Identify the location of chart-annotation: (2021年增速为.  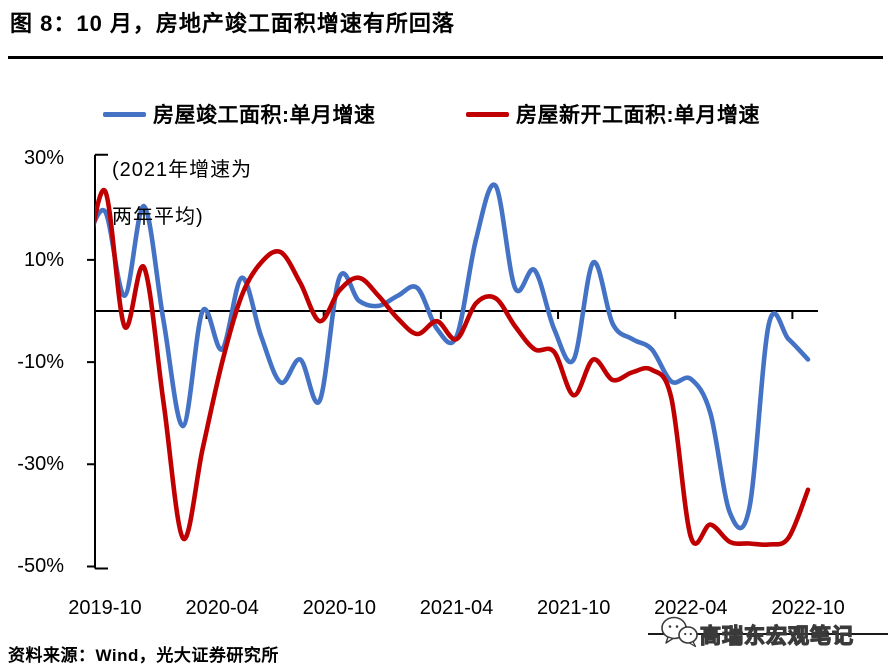
(182, 170).